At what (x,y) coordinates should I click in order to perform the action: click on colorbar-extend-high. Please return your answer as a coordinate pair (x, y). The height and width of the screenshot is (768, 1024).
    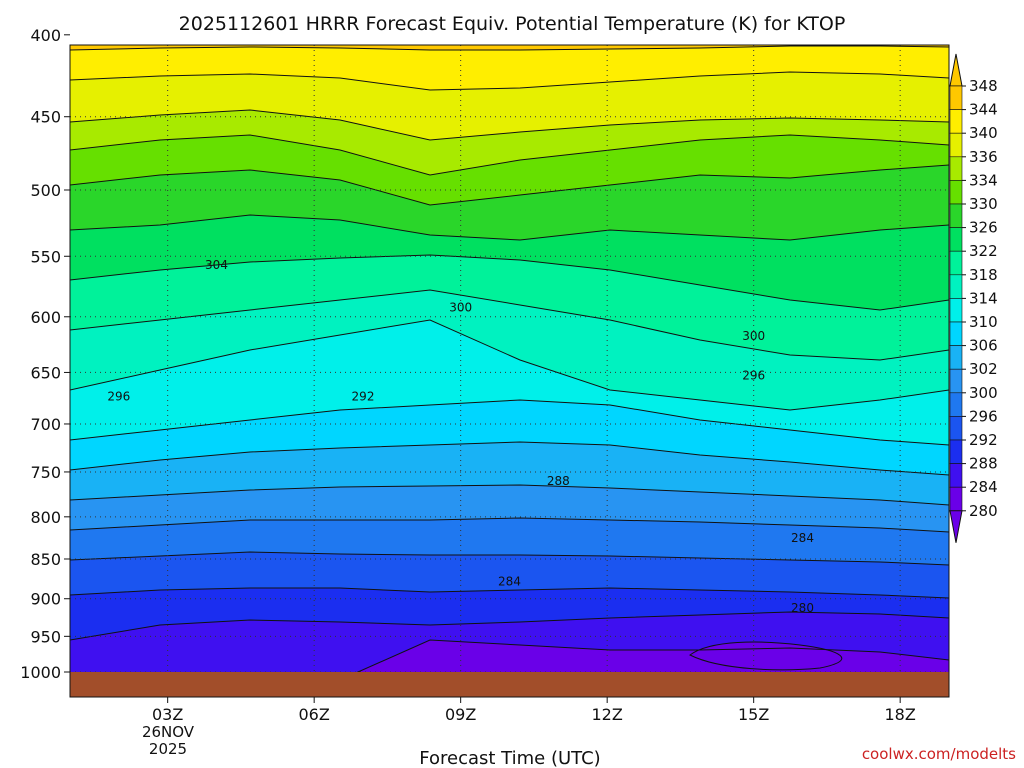
    Looking at the image, I should click on (956, 70).